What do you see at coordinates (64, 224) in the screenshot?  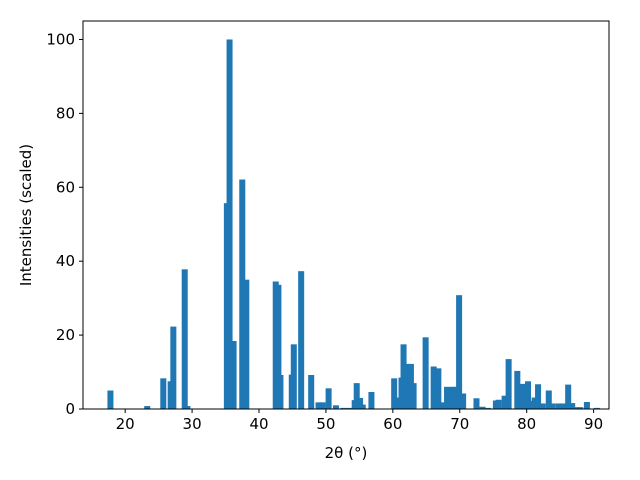 I see `y-axis-ticks: 0 20 40 60 80 100` at bounding box center [64, 224].